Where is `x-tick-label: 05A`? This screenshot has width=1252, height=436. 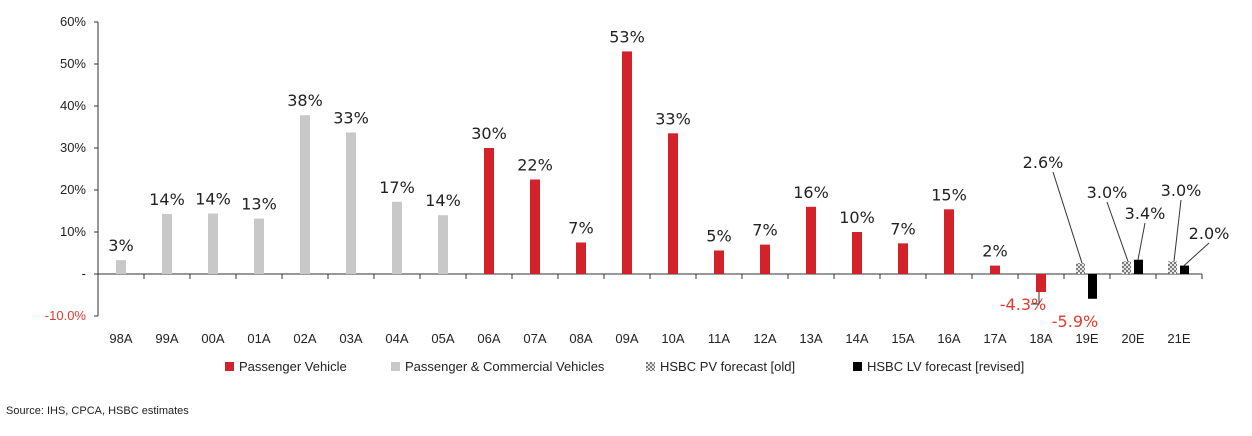 x-tick-label: 05A is located at coordinates (442, 338).